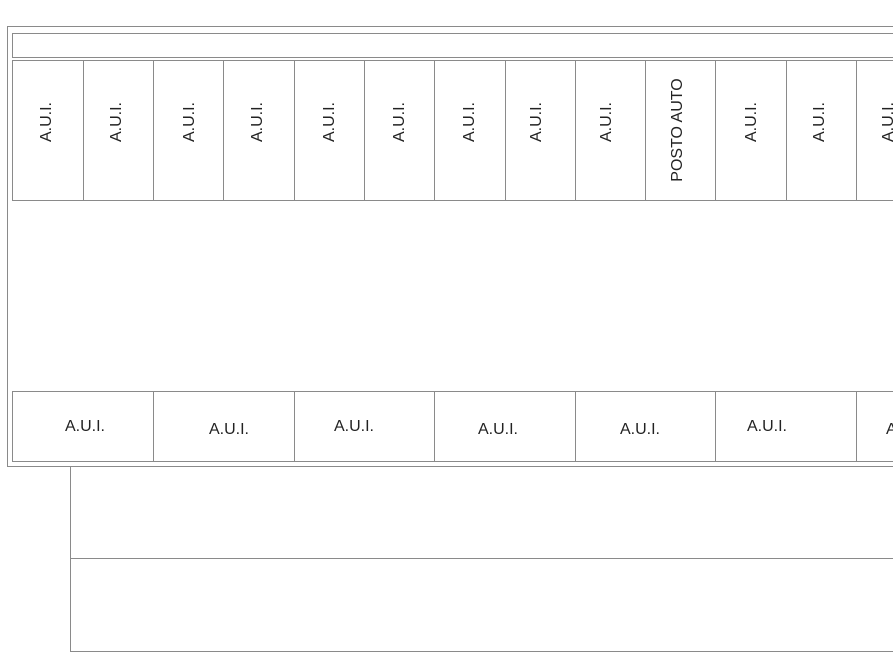 This screenshot has width=893, height=670. What do you see at coordinates (874, 426) in the screenshot?
I see `unit-cell` at bounding box center [874, 426].